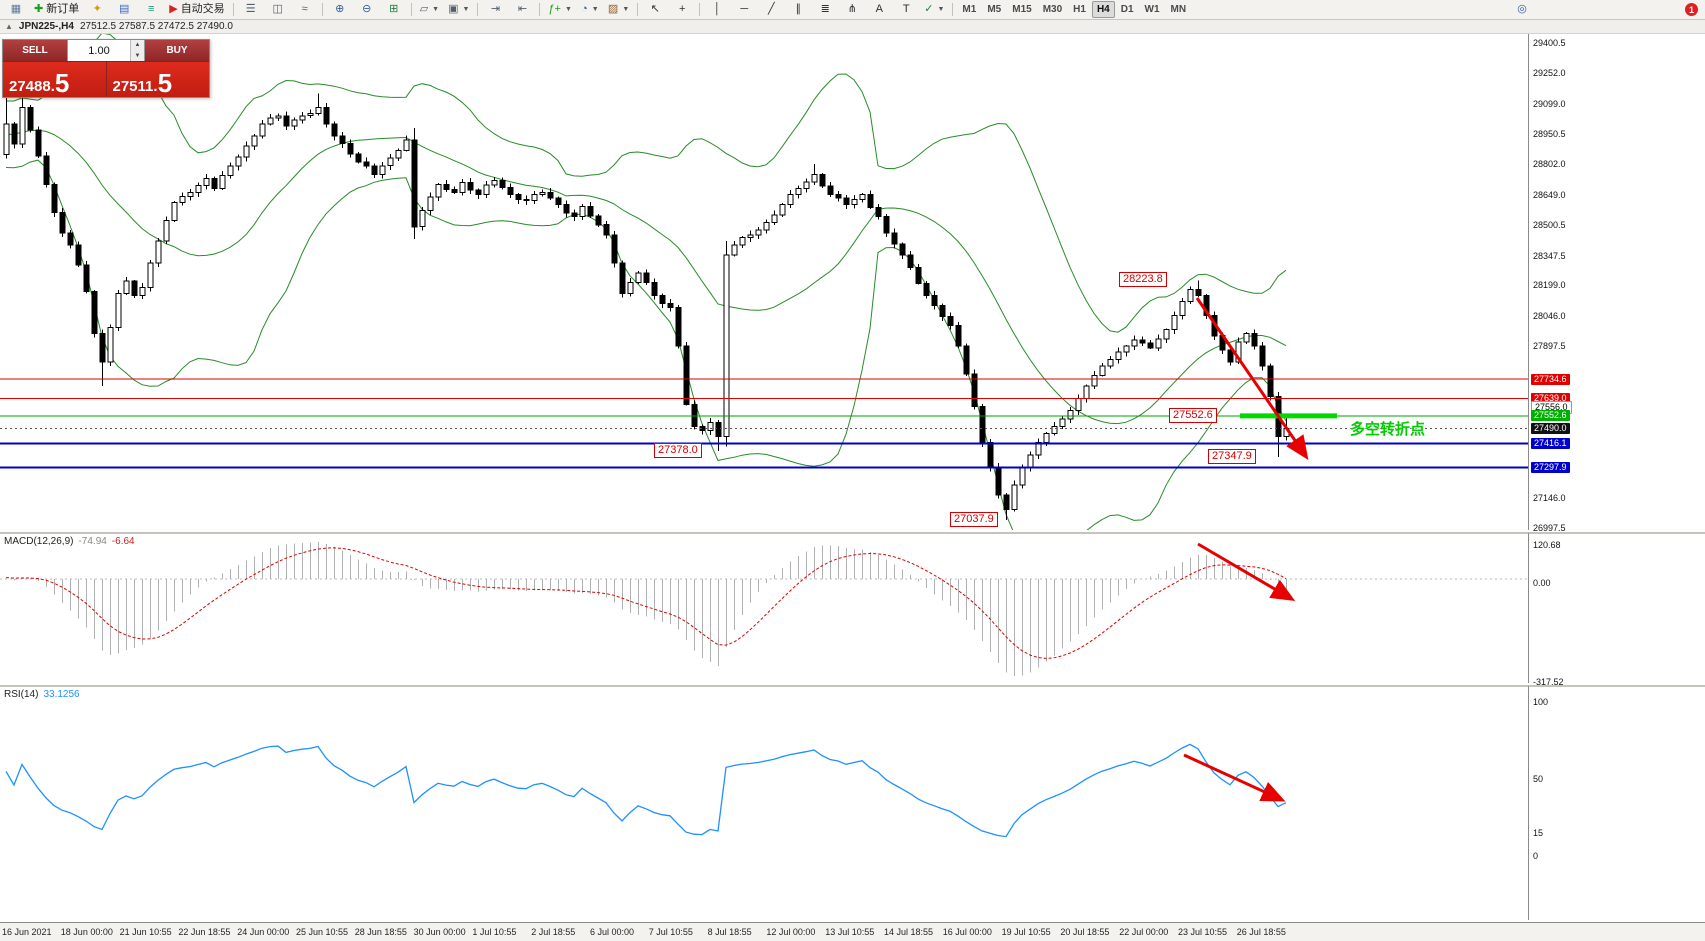 The image size is (1705, 941). What do you see at coordinates (852, 9) in the screenshot?
I see `andrews-pitchfork-icon: ⋔` at bounding box center [852, 9].